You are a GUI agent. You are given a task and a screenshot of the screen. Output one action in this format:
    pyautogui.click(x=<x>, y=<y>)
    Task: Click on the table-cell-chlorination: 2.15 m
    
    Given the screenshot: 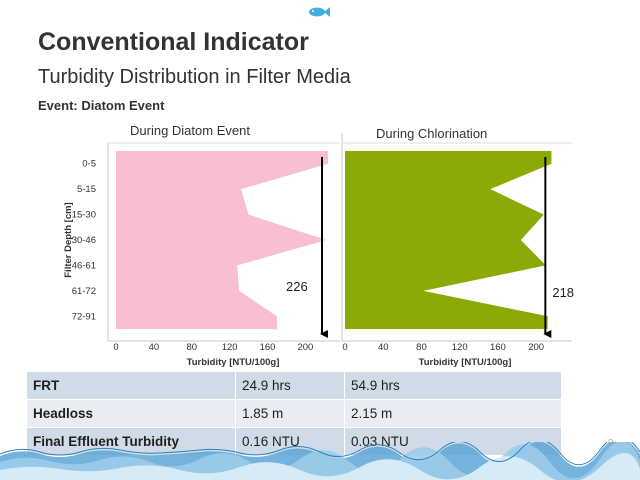 What is the action you would take?
    pyautogui.click(x=453, y=413)
    